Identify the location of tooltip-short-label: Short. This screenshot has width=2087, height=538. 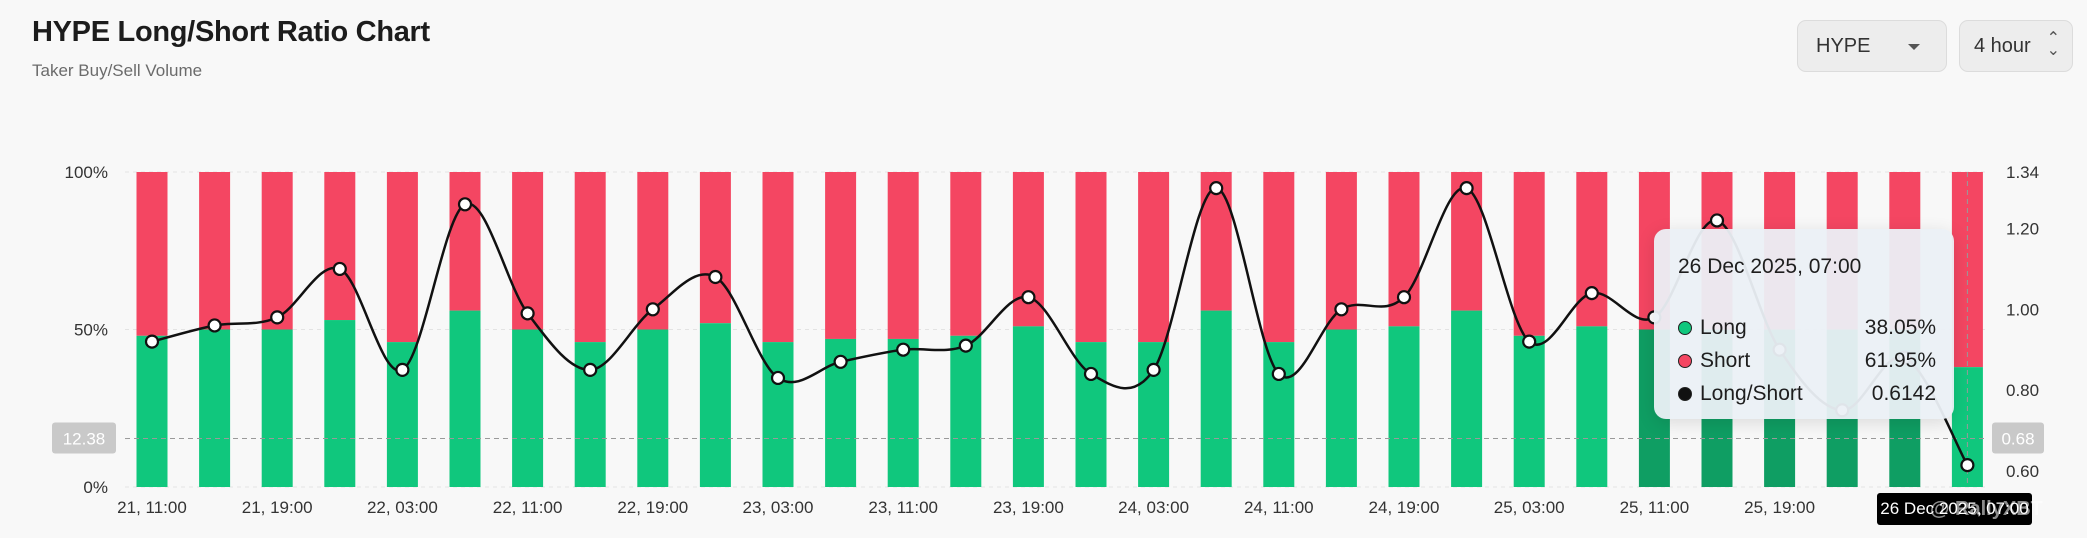
(1725, 360).